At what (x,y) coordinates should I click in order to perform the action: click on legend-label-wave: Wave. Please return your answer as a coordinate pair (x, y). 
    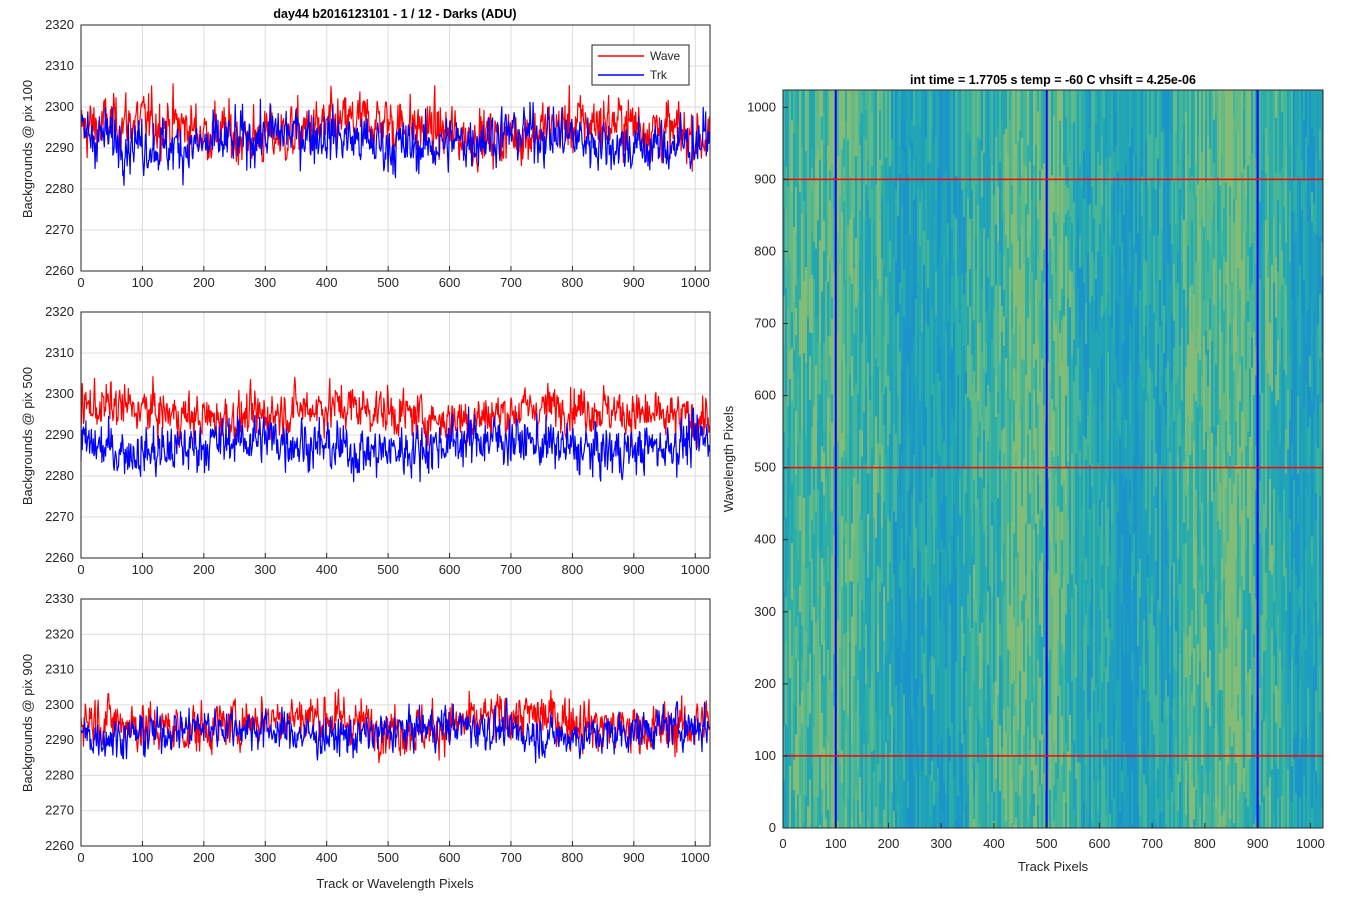
    Looking at the image, I should click on (665, 56).